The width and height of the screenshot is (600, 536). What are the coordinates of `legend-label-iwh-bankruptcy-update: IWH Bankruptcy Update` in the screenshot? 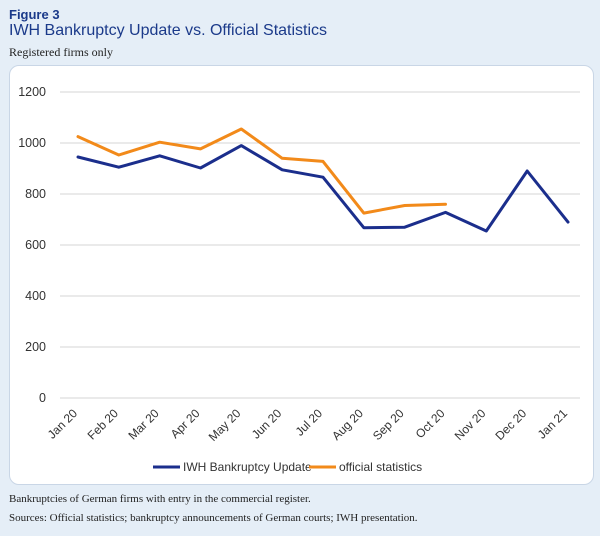 It's located at (247, 467).